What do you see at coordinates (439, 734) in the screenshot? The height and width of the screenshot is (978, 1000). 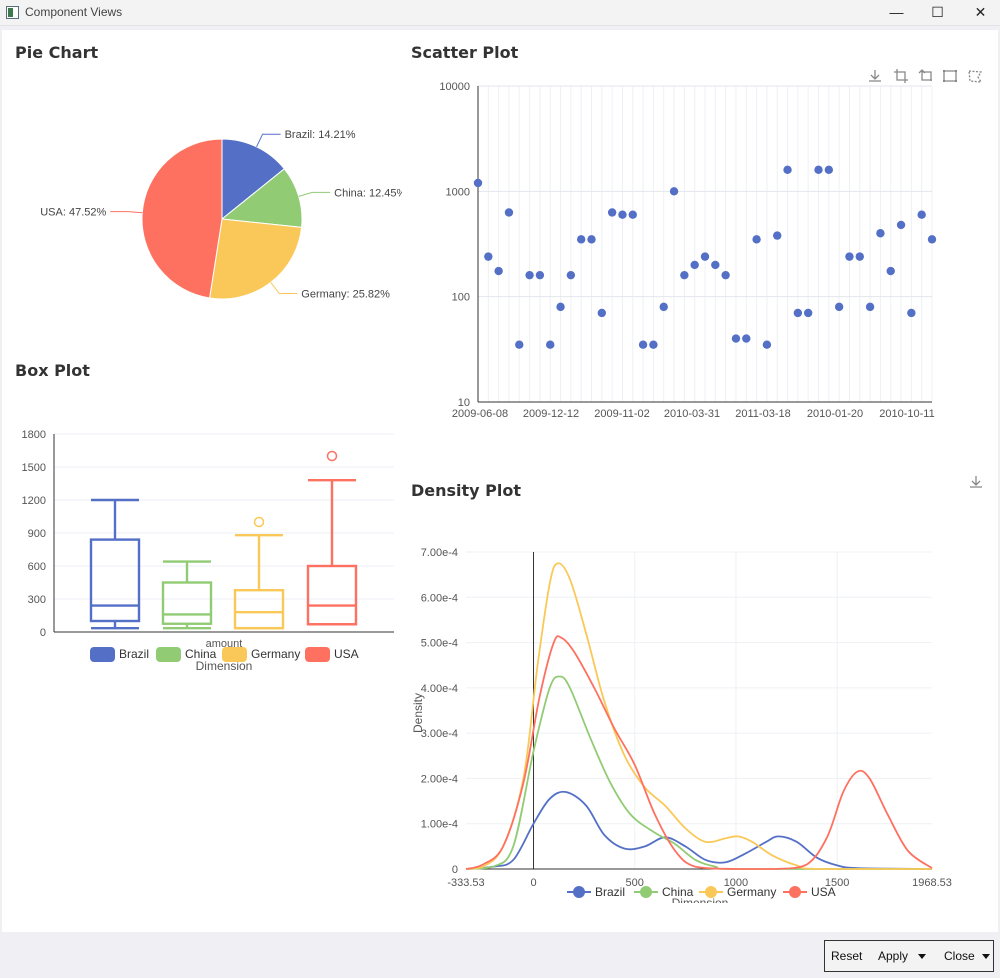 I see `density-y-tick: 3.00e-4` at bounding box center [439, 734].